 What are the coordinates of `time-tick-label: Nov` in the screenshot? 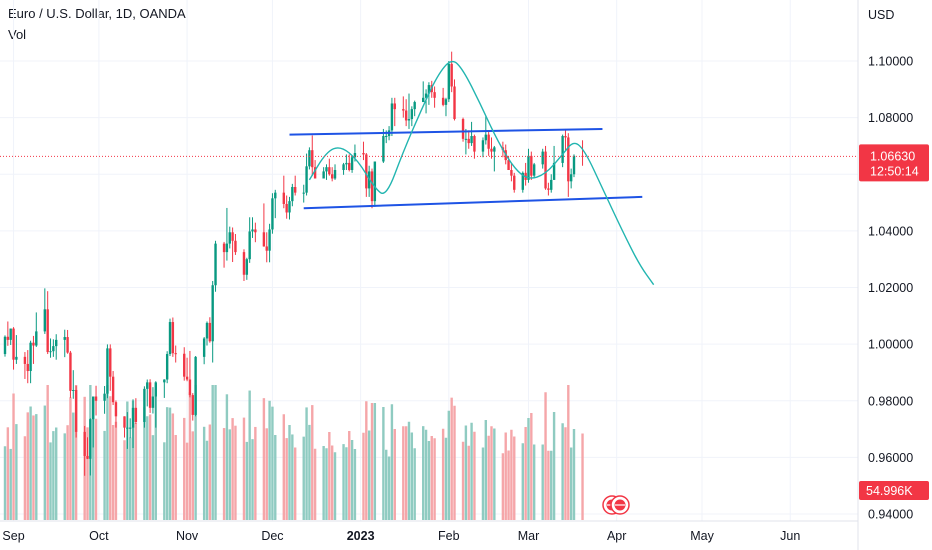 It's located at (187, 536).